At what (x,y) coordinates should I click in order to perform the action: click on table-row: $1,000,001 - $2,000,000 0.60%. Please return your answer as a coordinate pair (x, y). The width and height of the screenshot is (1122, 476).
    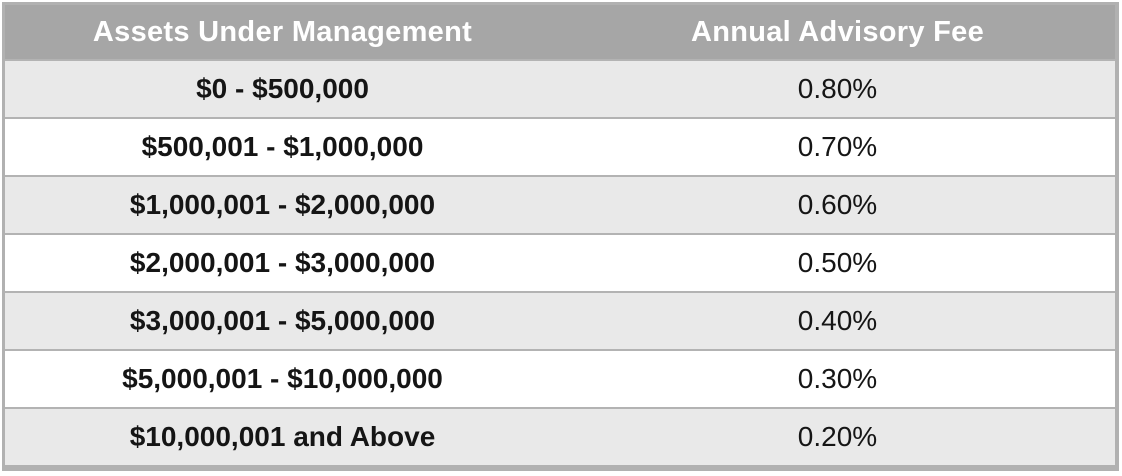
    Looking at the image, I should click on (560, 204).